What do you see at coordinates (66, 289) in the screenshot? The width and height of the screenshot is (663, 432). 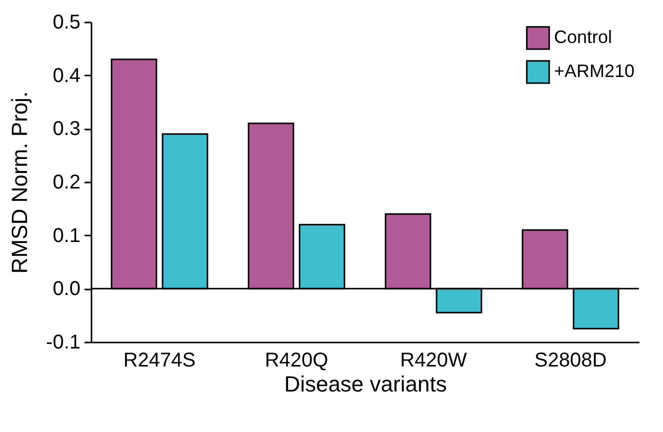 I see `y-tick-label: 0.0` at bounding box center [66, 289].